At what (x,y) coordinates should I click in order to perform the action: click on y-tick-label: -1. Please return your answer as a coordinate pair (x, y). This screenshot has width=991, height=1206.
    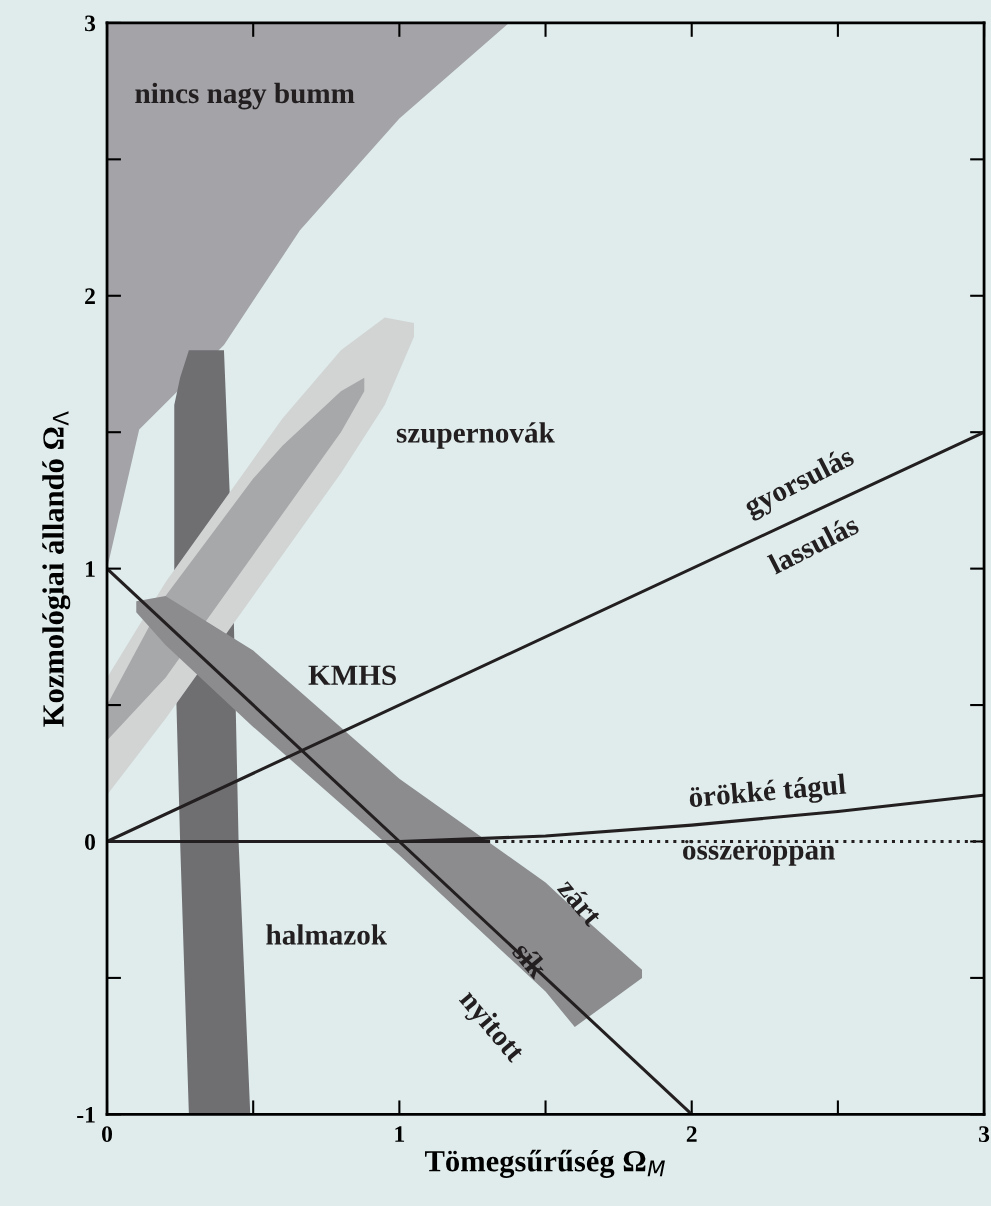
    Looking at the image, I should click on (86, 1114).